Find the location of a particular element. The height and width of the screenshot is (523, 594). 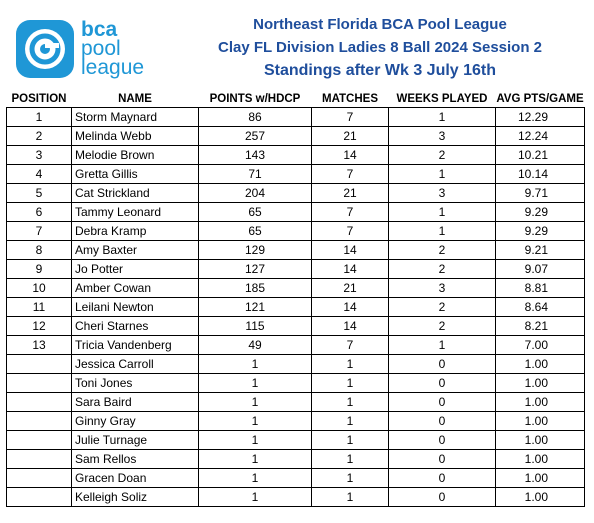

name-cell: Leilani Newton is located at coordinates (135, 307).